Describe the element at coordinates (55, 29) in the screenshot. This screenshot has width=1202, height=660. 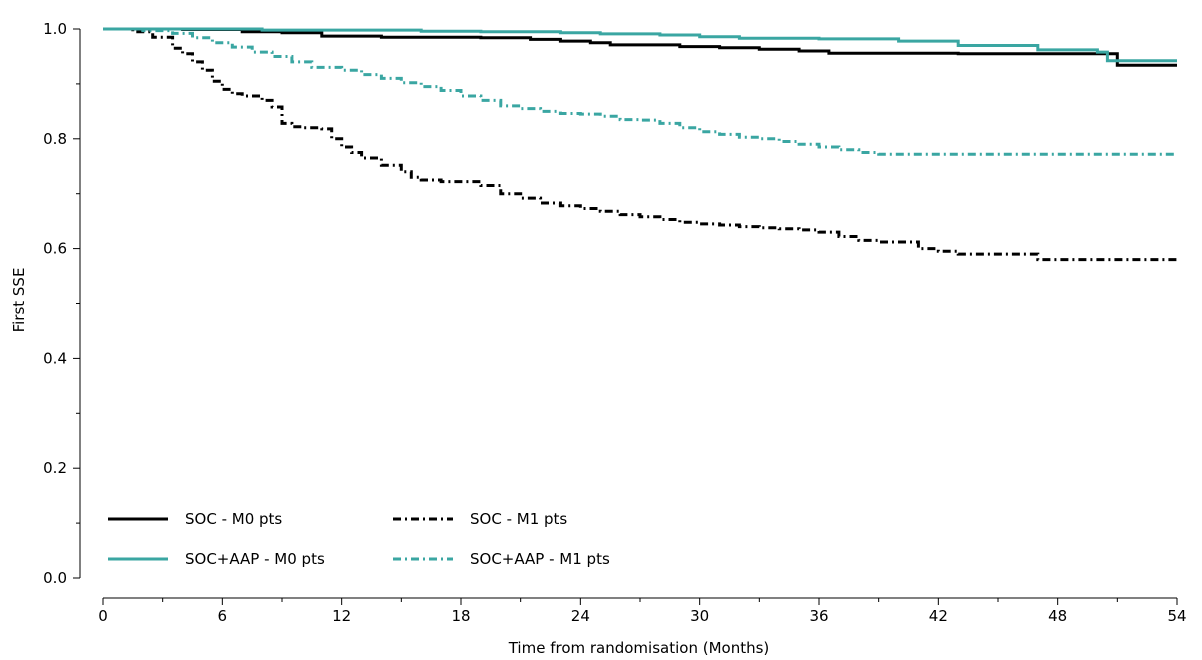
I see `y-tick-label: 1.0` at that location.